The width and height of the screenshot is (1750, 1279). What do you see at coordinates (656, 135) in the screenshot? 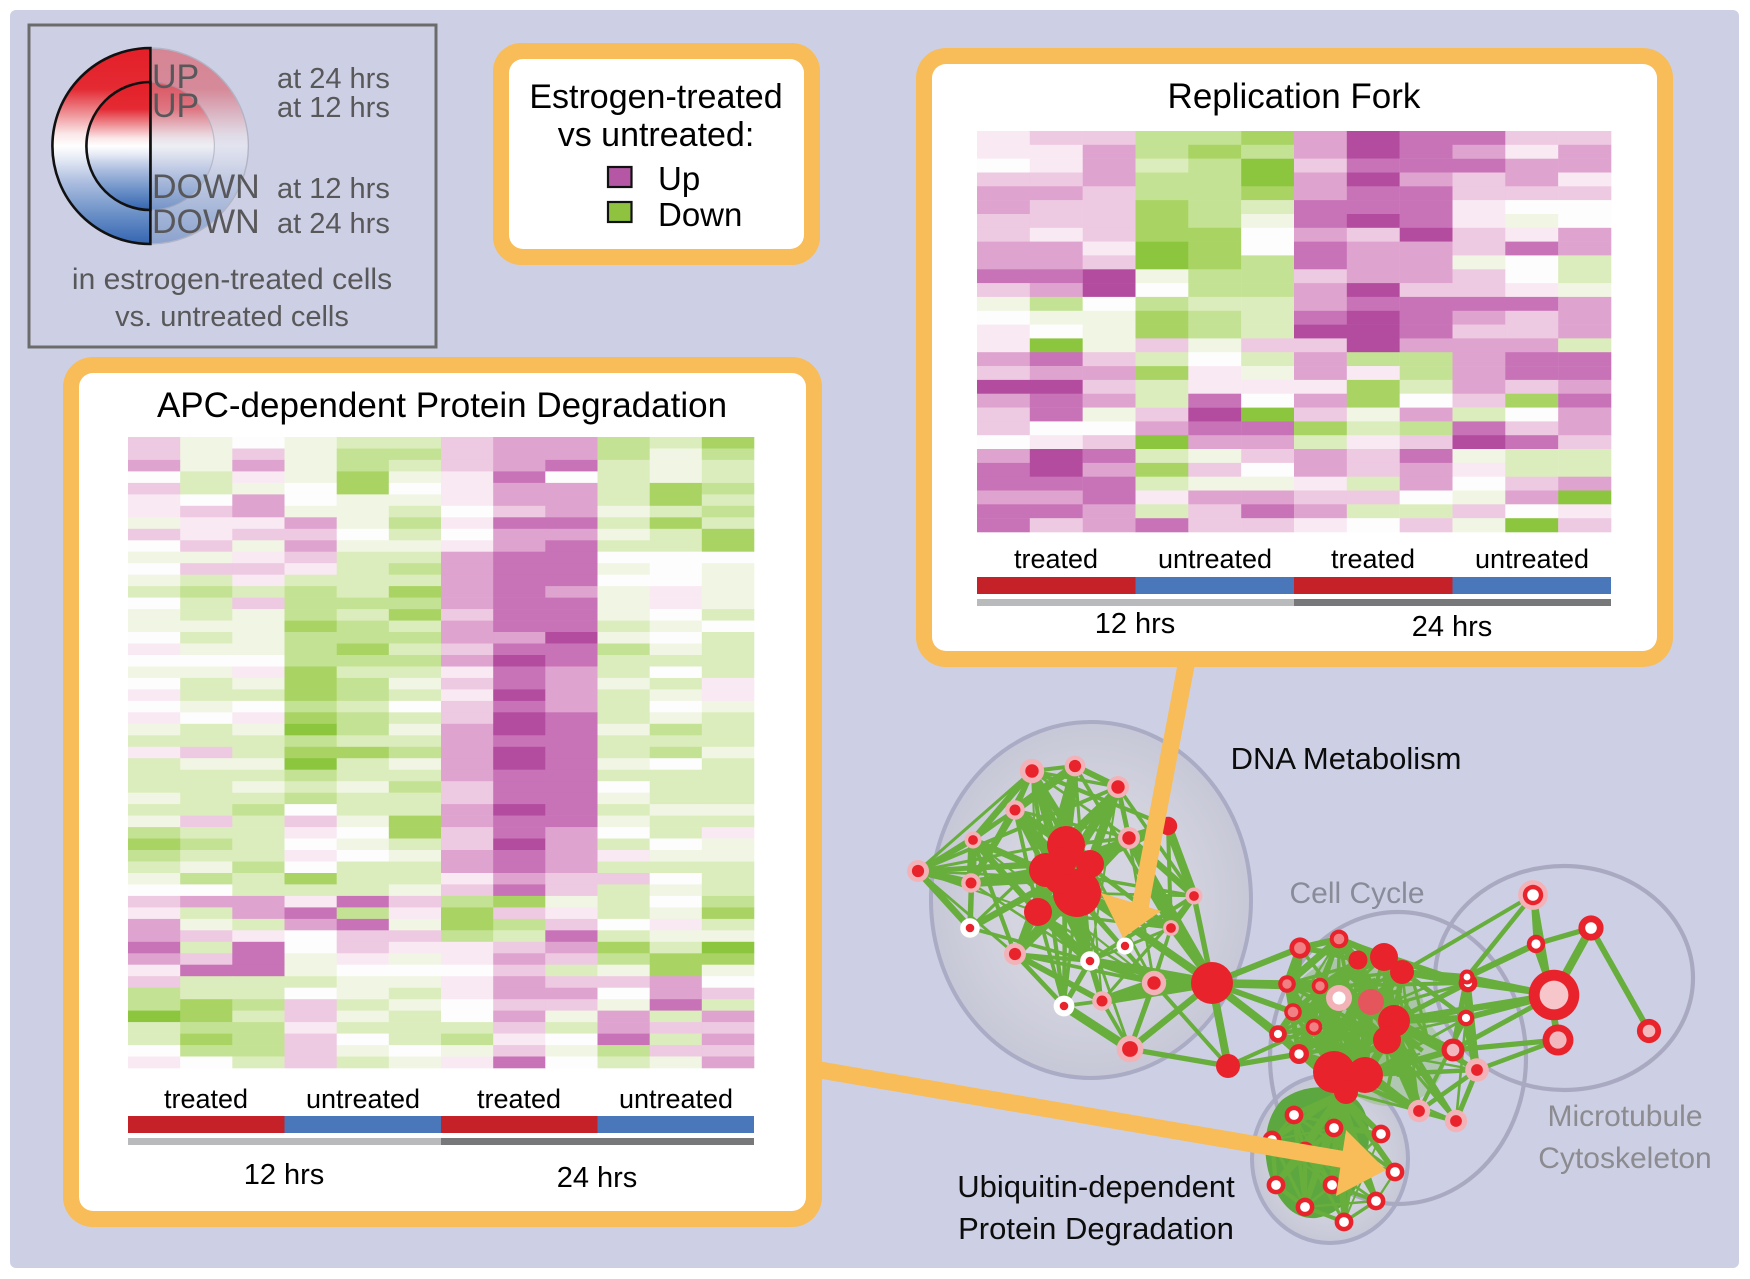
I see `svg-text: vs untreated:` at bounding box center [656, 135].